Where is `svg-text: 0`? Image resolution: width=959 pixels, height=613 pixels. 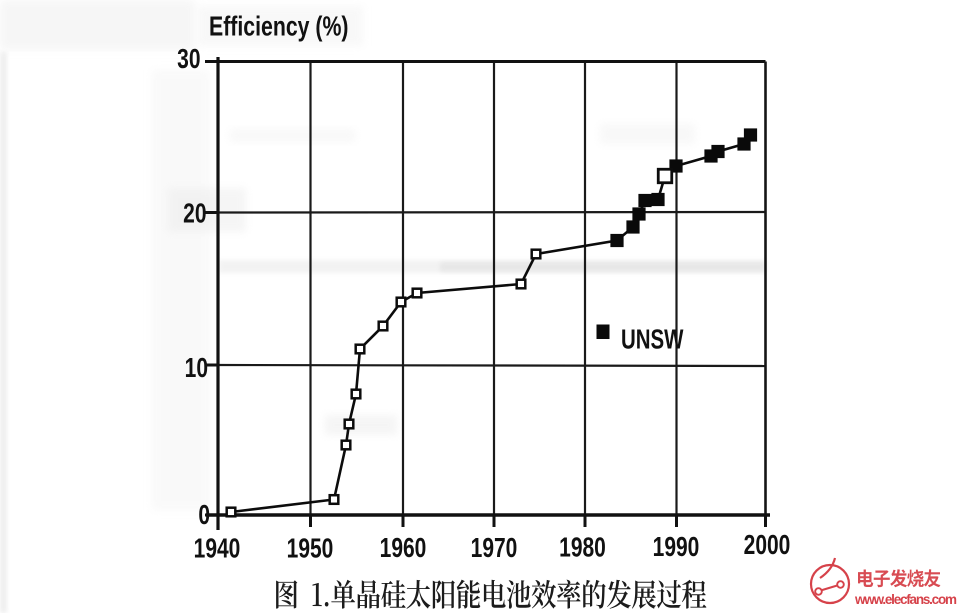
svg-text: 0 is located at coordinates (204, 515).